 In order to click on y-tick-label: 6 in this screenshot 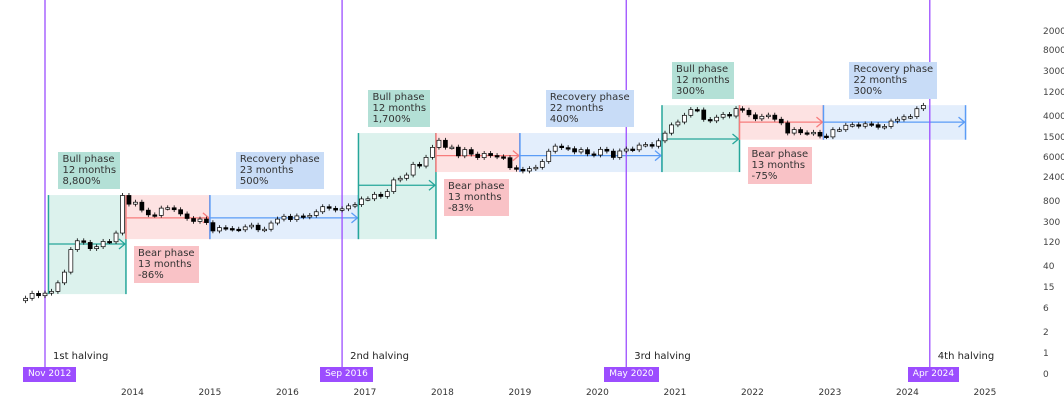, I will do `click(1046, 309)`.